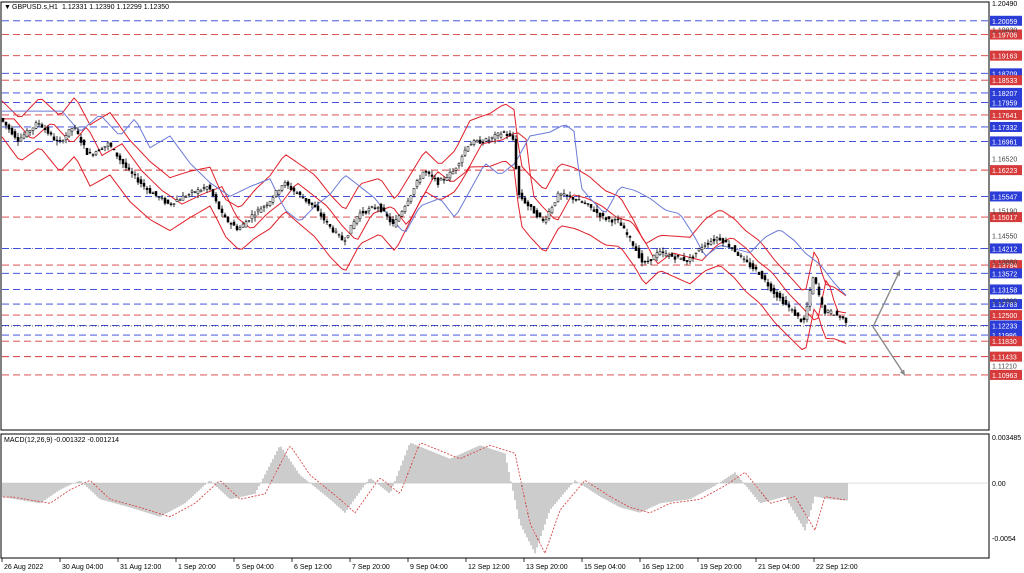 This screenshot has width=1024, height=573. Describe the element at coordinates (1004, 301) in the screenshot. I see `price-tick-5: 1.12880` at that location.